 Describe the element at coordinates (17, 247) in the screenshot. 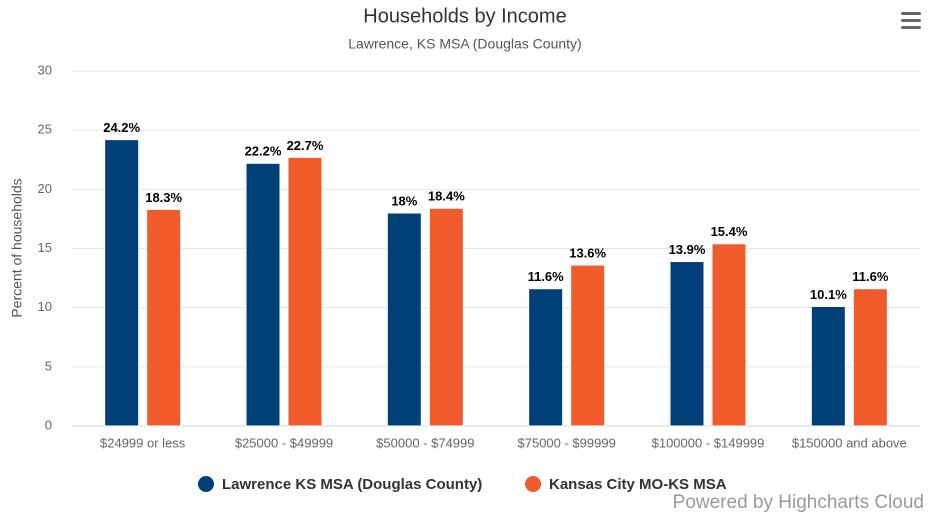

I see `y-axis-label: Percent of households` at that location.